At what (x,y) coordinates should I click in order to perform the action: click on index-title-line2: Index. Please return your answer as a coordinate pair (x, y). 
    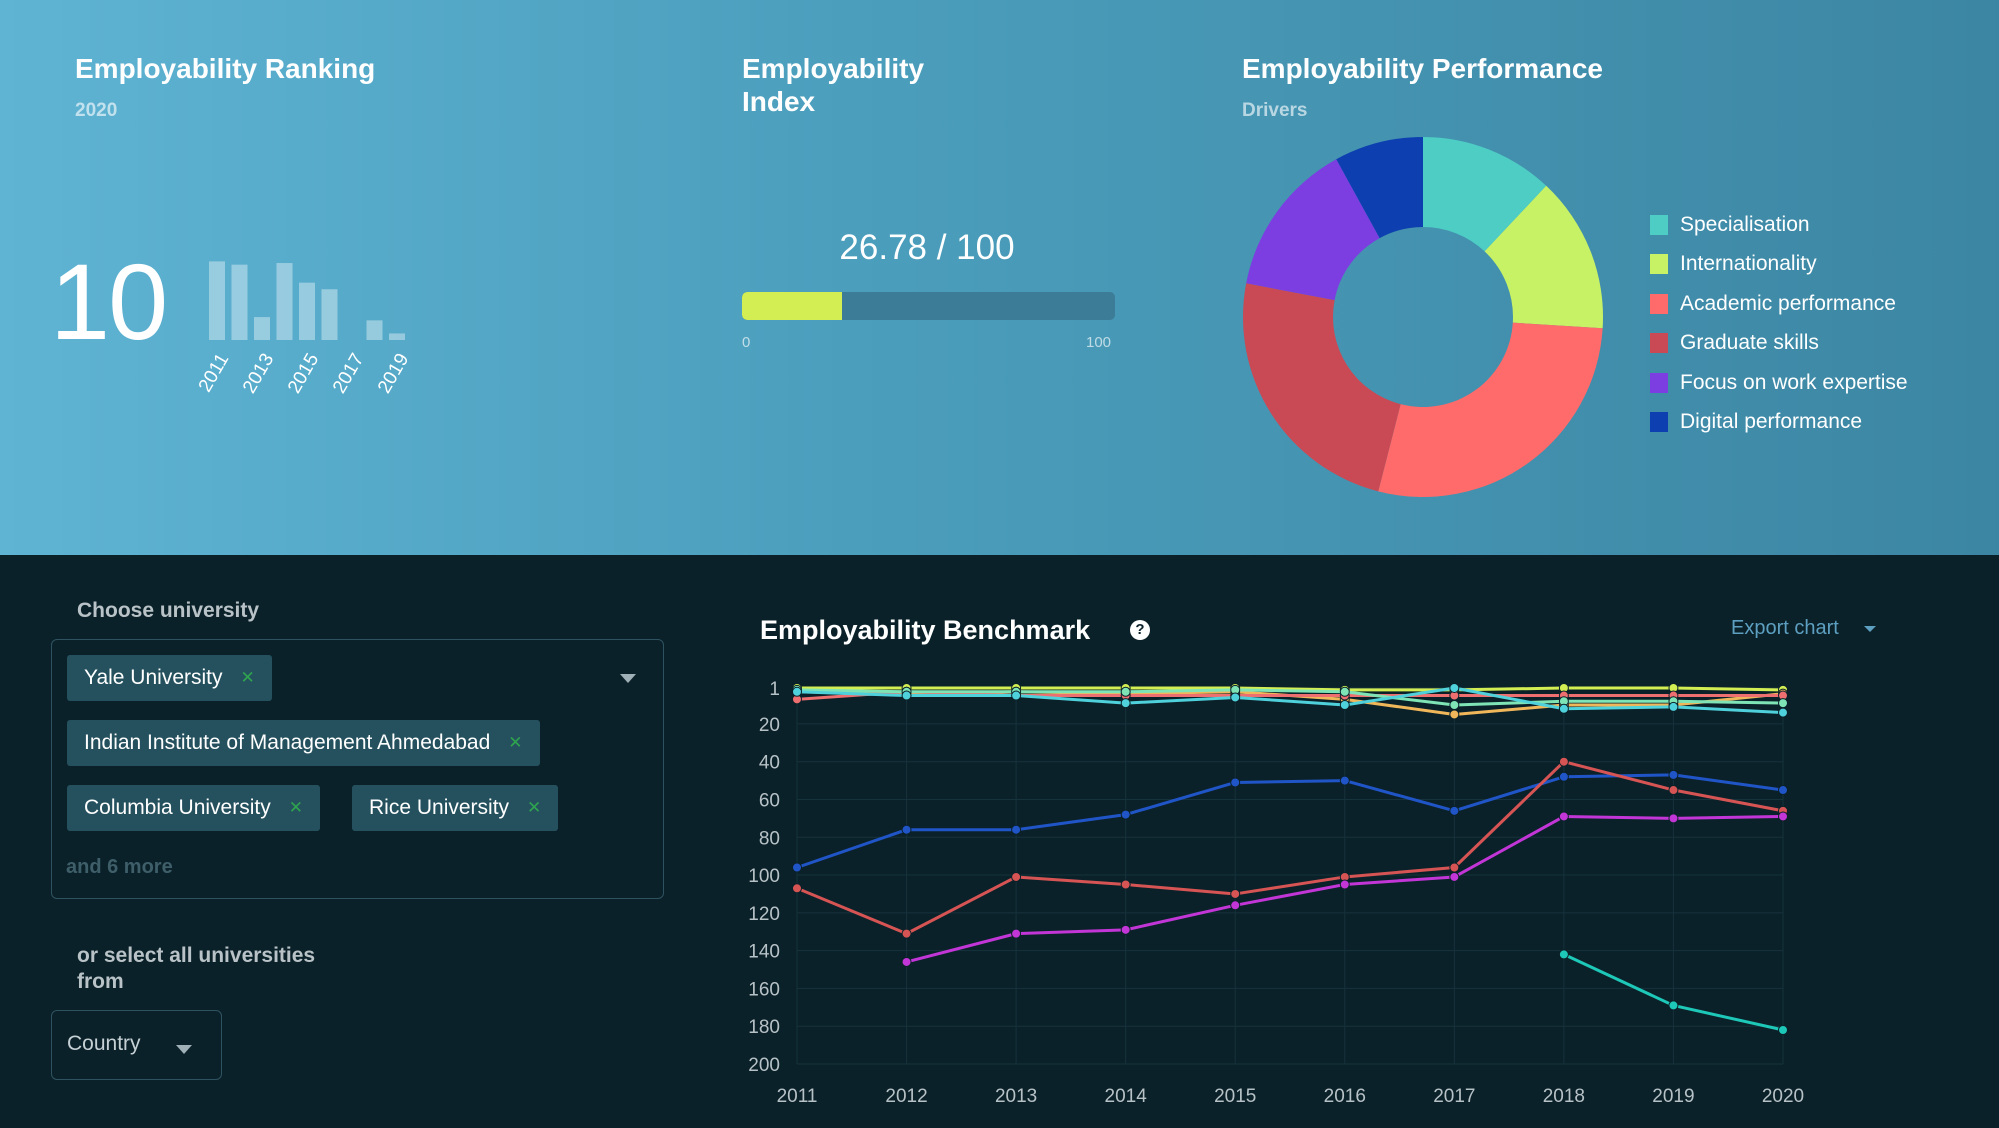
    Looking at the image, I should click on (779, 101).